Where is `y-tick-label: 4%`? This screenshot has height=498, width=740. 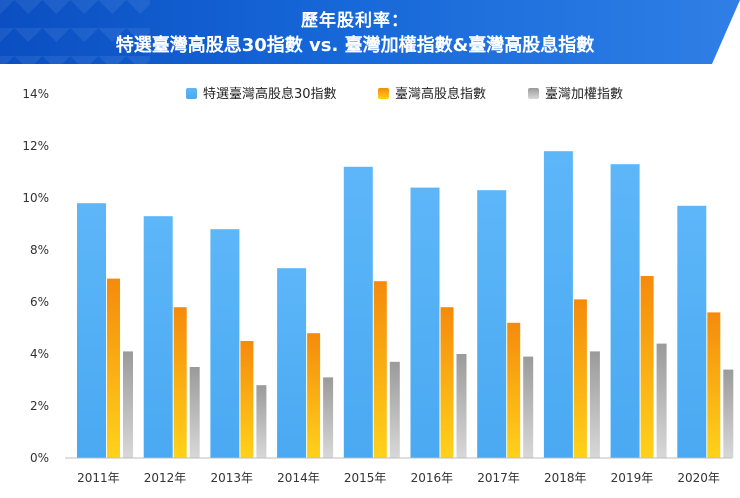 y-tick-label: 4% is located at coordinates (39, 354).